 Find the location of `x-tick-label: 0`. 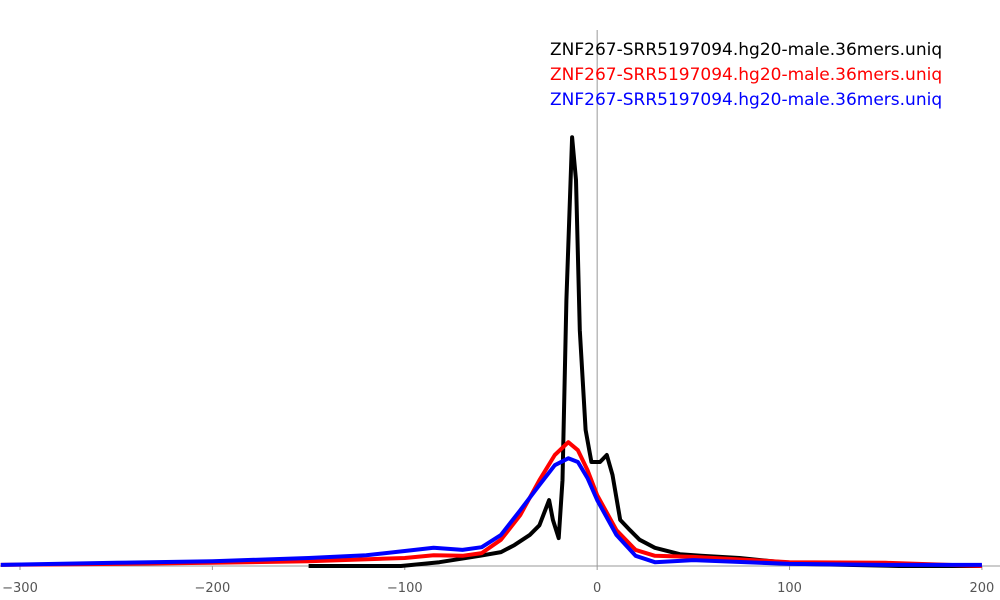

x-tick-label: 0 is located at coordinates (597, 588).